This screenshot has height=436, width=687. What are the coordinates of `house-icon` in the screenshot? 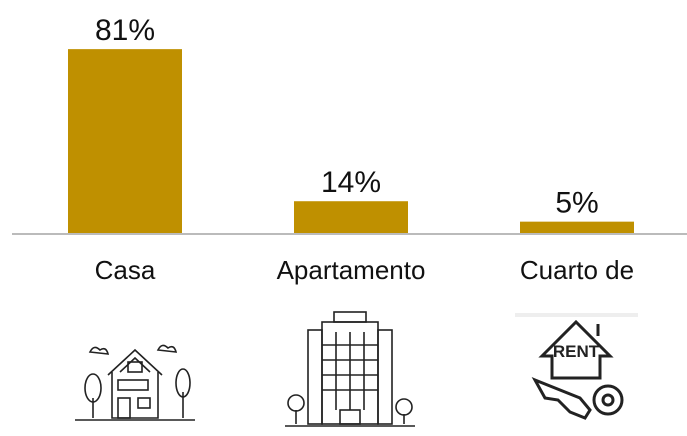 It's located at (135, 382).